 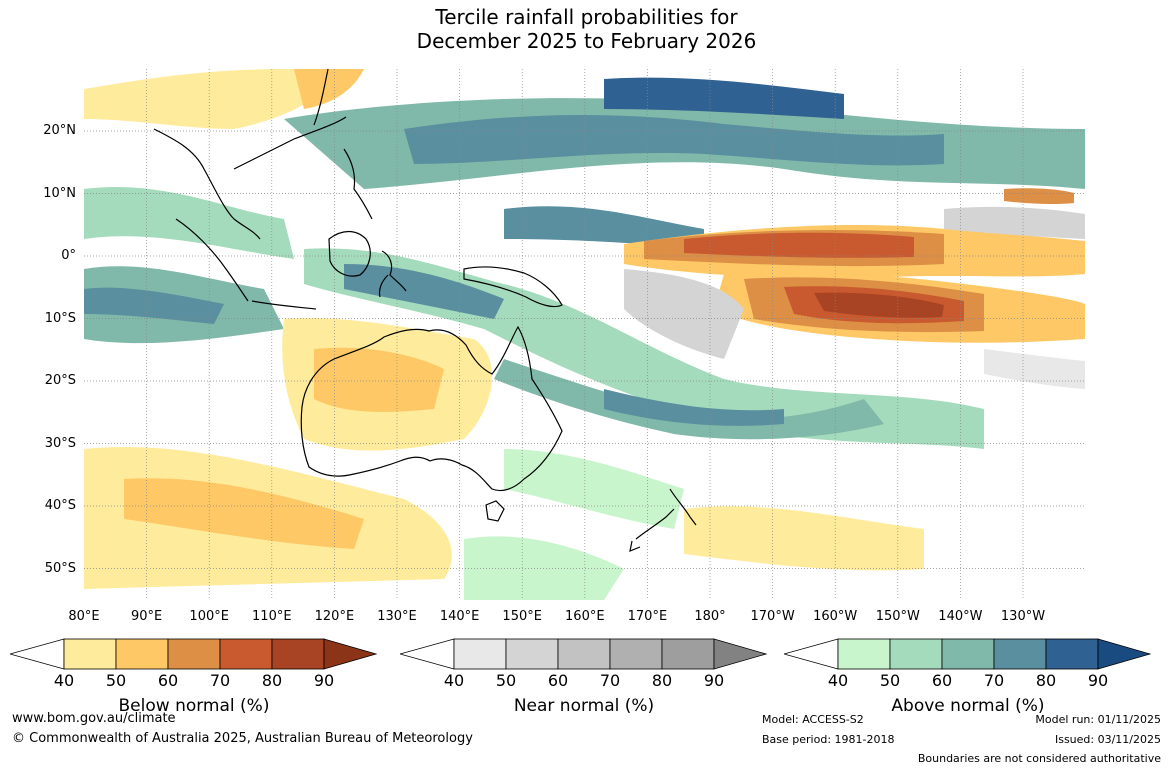 I want to click on latitude-label: 10°S, so click(x=60, y=318).